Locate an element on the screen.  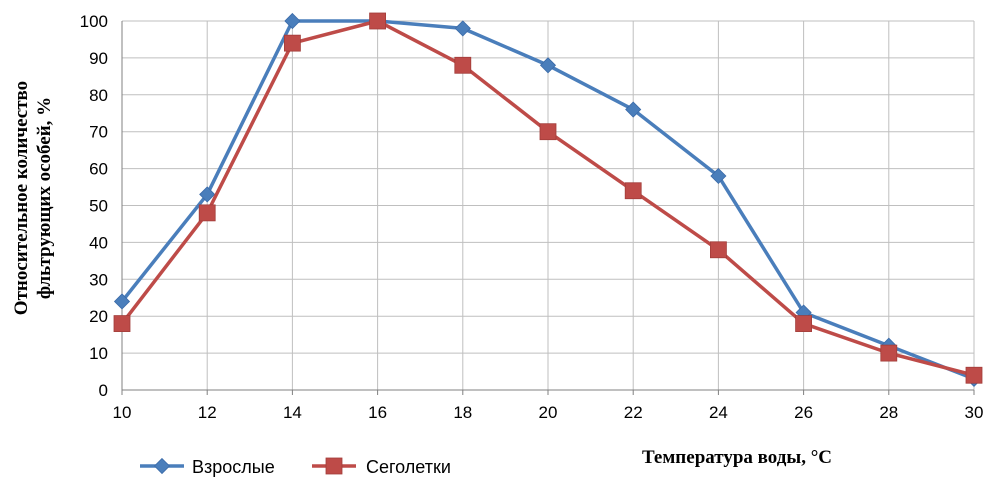
y-axis-label-line-2: фльтрующих особей, % is located at coordinates (44, 198).